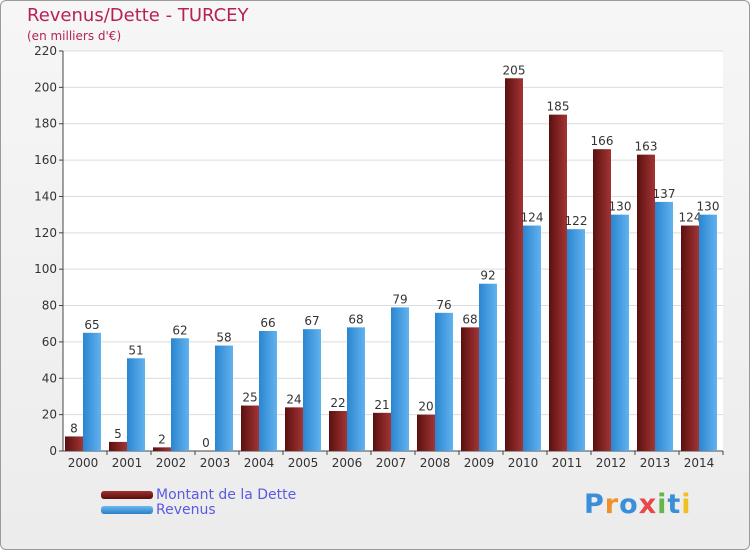  Describe the element at coordinates (469, 319) in the screenshot. I see `data-label-dette: 68` at that location.